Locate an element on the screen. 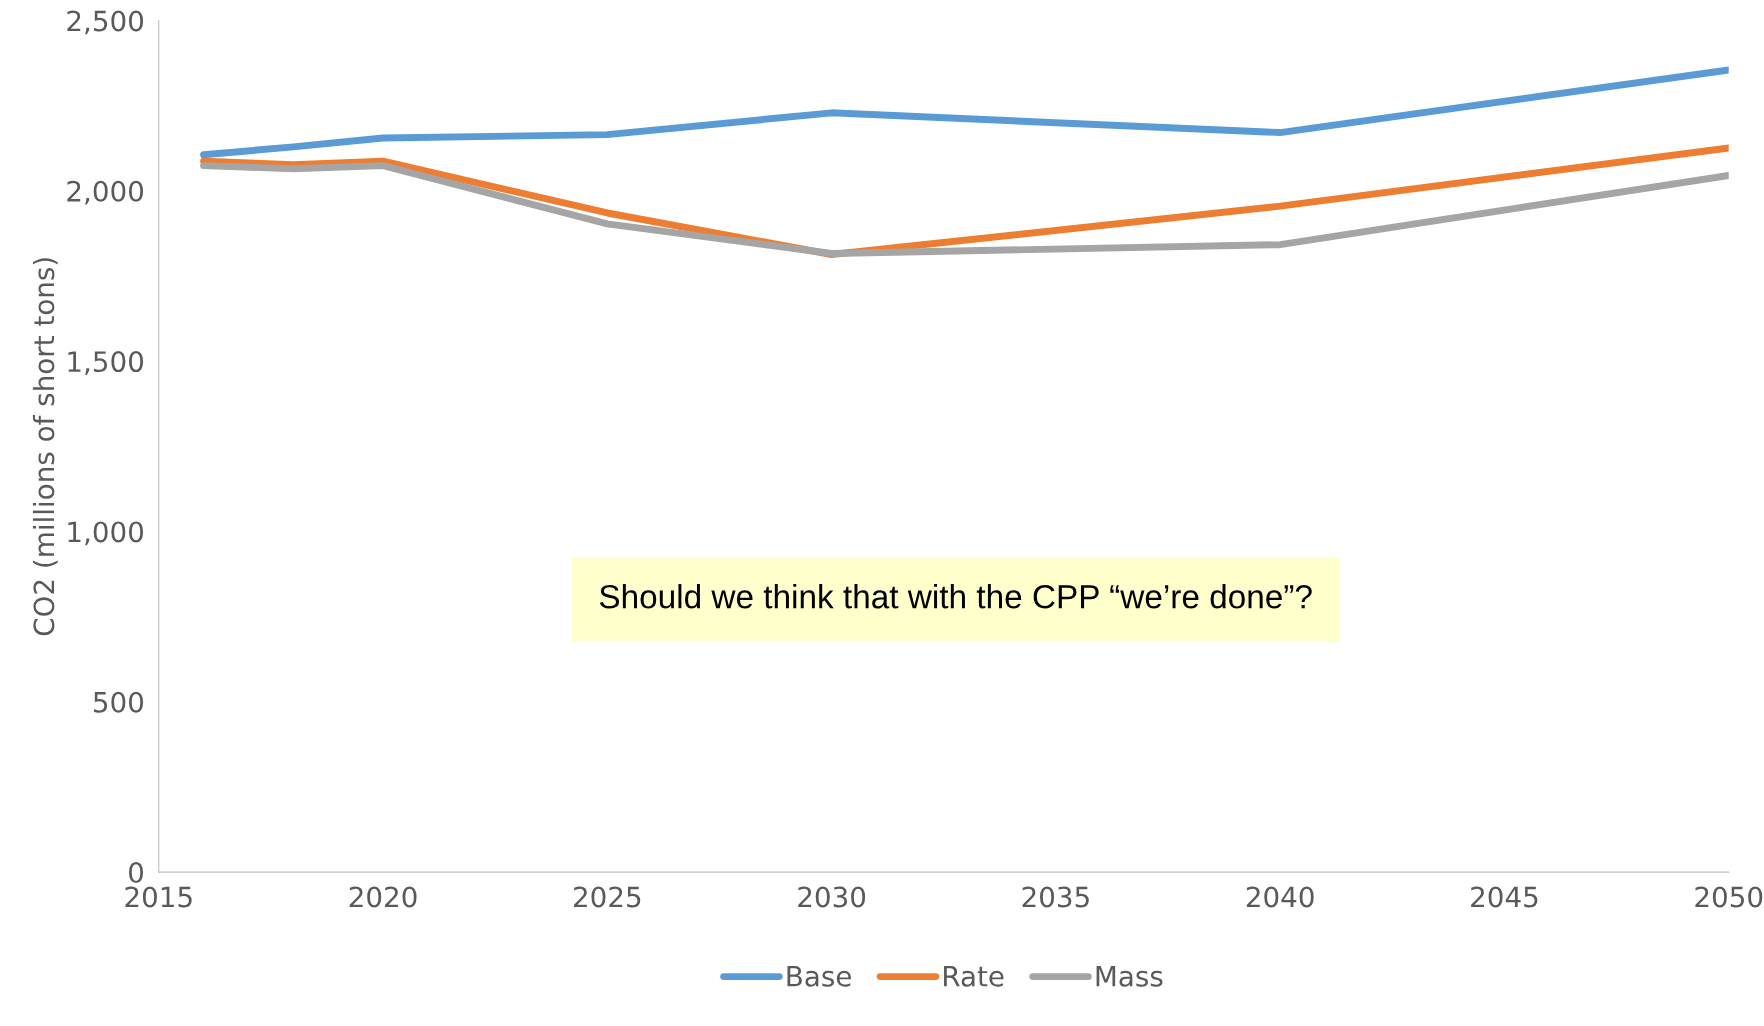 This screenshot has width=1764, height=1026. y-tick-label: 2,500 is located at coordinates (105, 22).